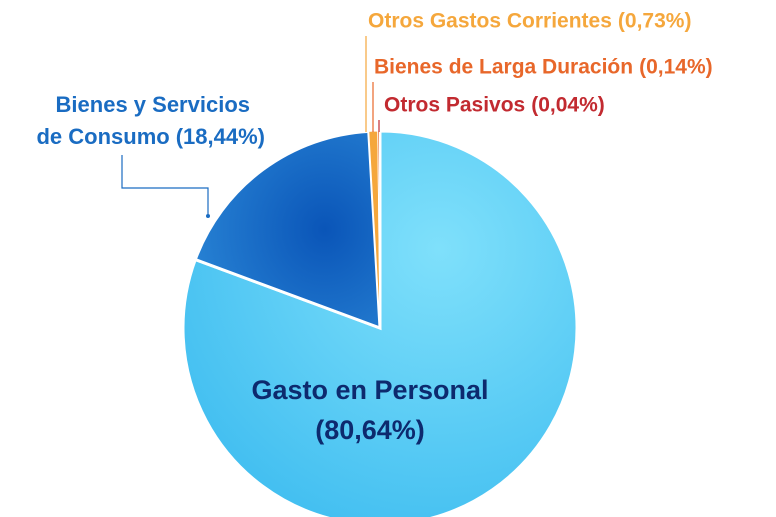  I want to click on pie-slice, so click(287, 230).